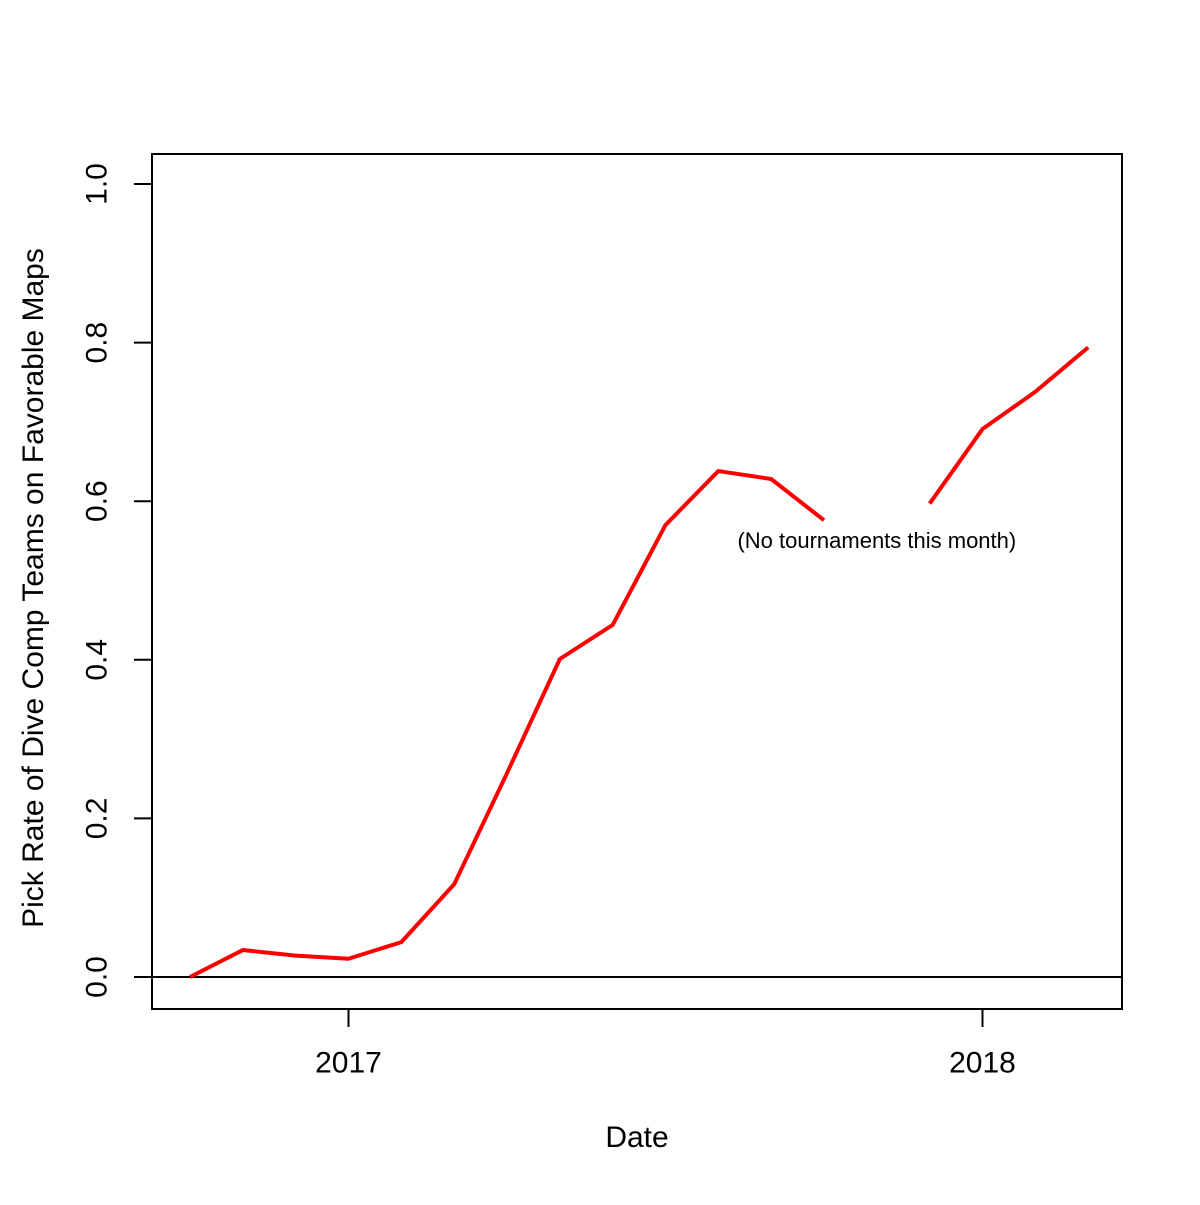 This screenshot has height=1205, width=1200. I want to click on y-tick-label: 0.8, so click(97, 343).